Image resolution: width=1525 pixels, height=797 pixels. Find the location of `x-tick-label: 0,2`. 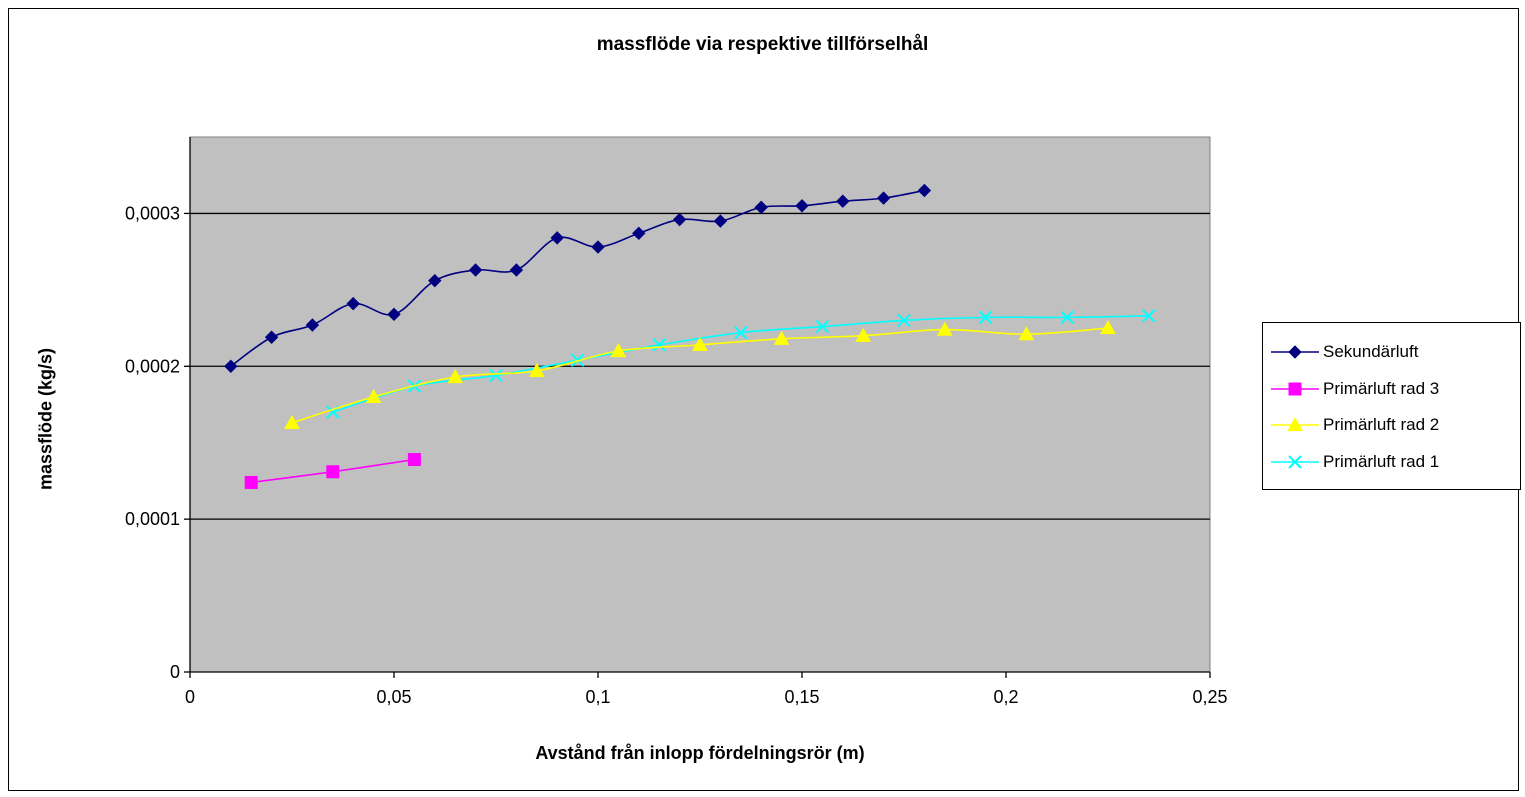

x-tick-label: 0,2 is located at coordinates (1005, 697).